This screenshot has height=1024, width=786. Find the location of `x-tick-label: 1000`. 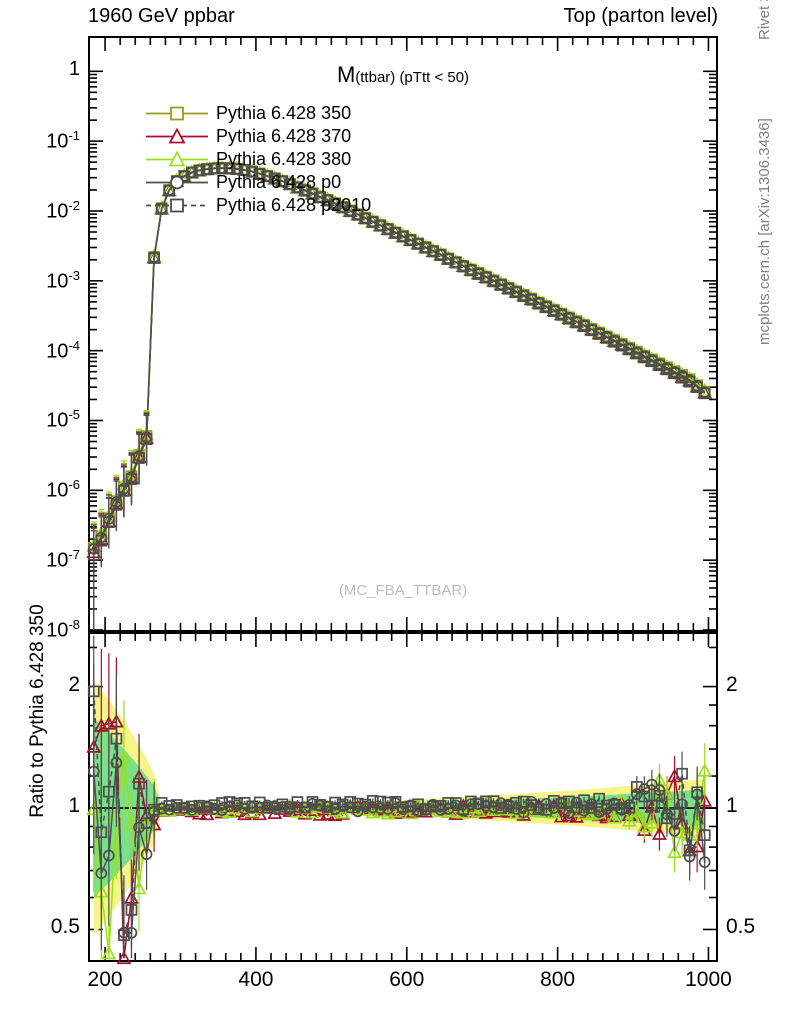

x-tick-label: 1000 is located at coordinates (708, 979).